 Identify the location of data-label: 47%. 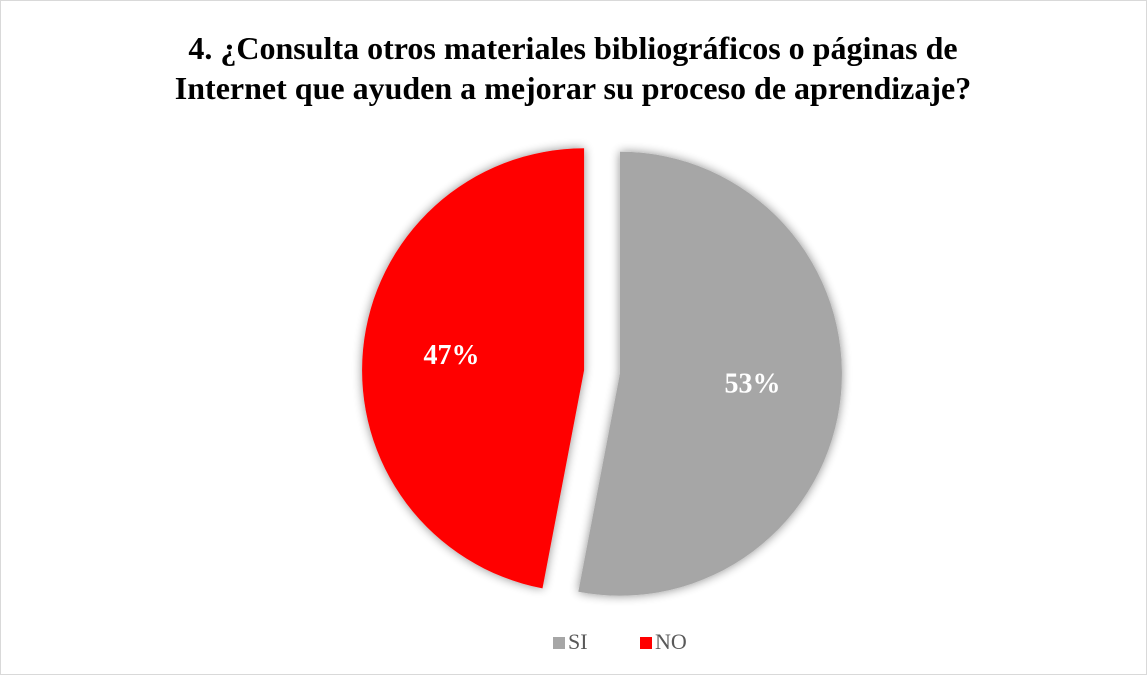
(451, 355).